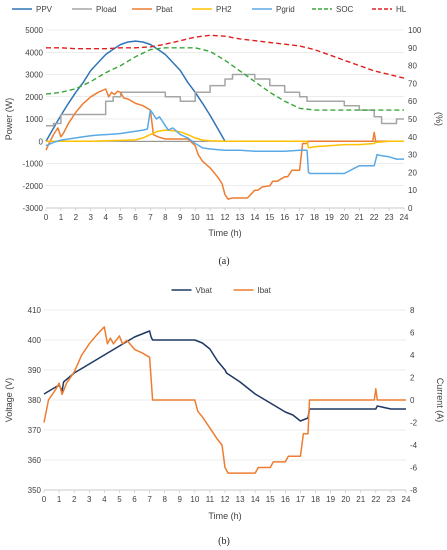 This screenshot has height=550, width=447. What do you see at coordinates (414, 423) in the screenshot?
I see `y2-tick-label: -2` at bounding box center [414, 423].